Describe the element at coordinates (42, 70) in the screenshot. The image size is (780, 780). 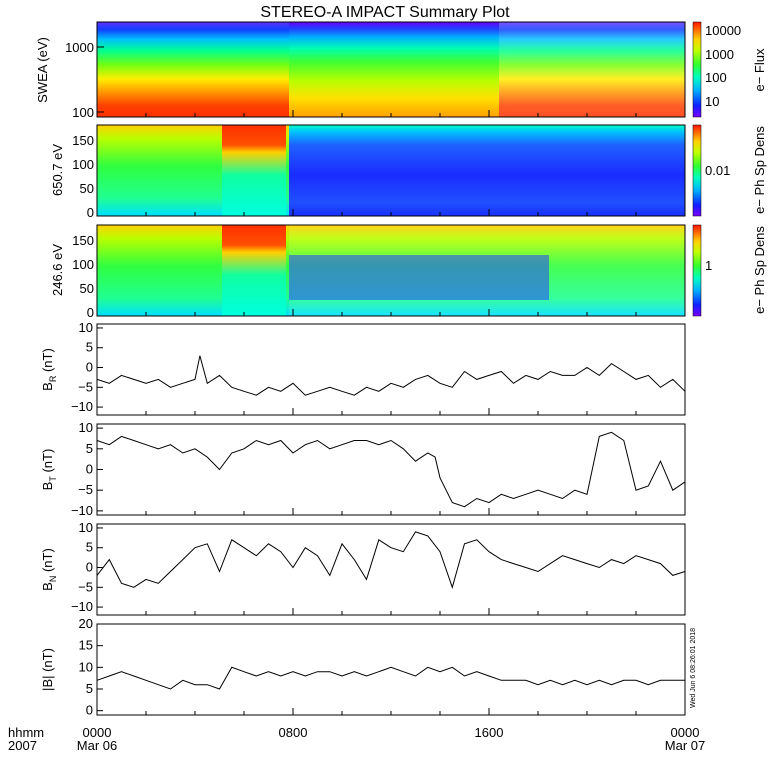
I see `swea-ylabel: SWEA (eV)` at that location.